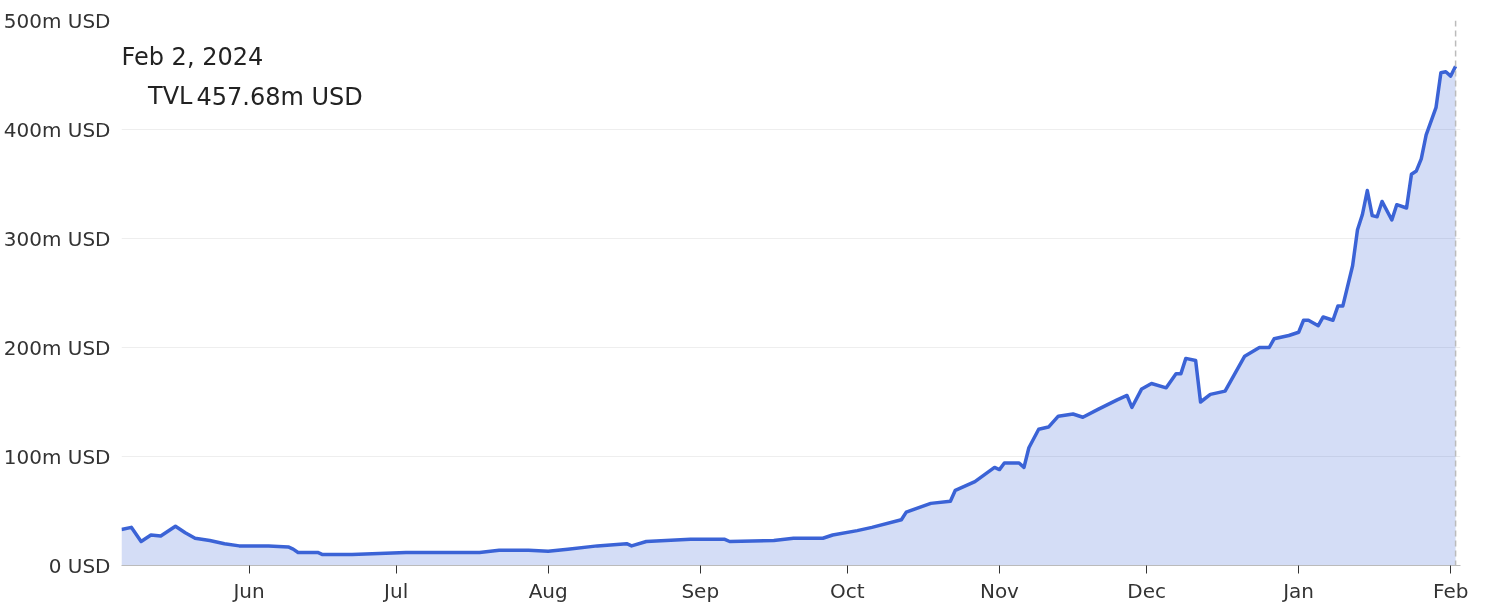 The width and height of the screenshot is (1497, 612). I want to click on x-tick-label: Feb, so click(1450, 590).